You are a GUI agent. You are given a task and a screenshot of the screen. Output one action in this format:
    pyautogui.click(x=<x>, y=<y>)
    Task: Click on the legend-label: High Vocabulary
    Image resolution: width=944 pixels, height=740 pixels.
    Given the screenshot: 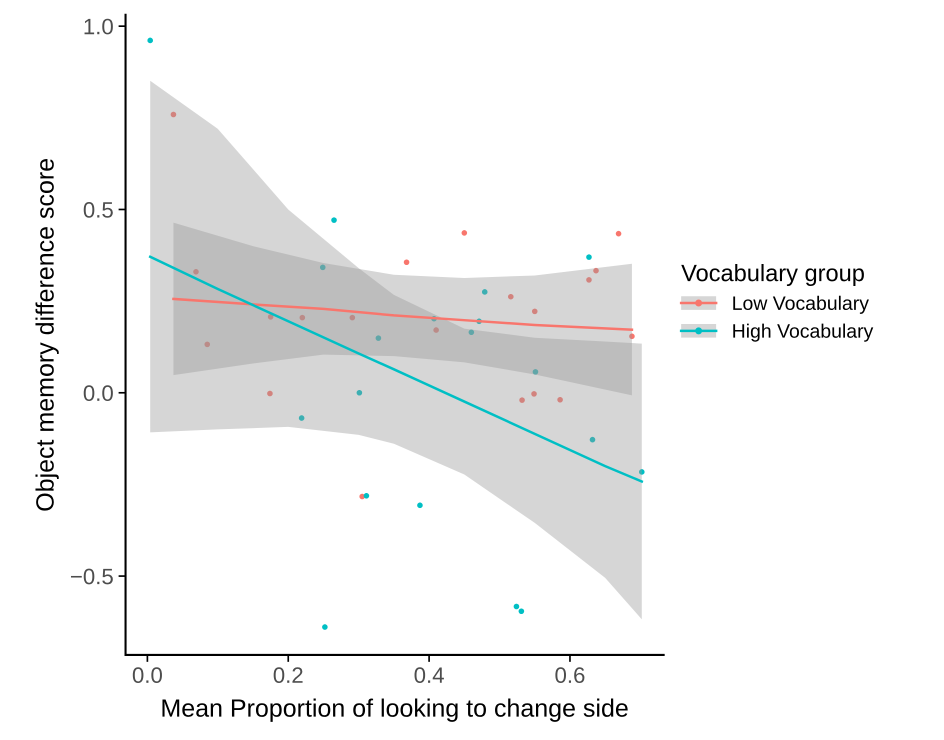 What is the action you would take?
    pyautogui.click(x=803, y=333)
    